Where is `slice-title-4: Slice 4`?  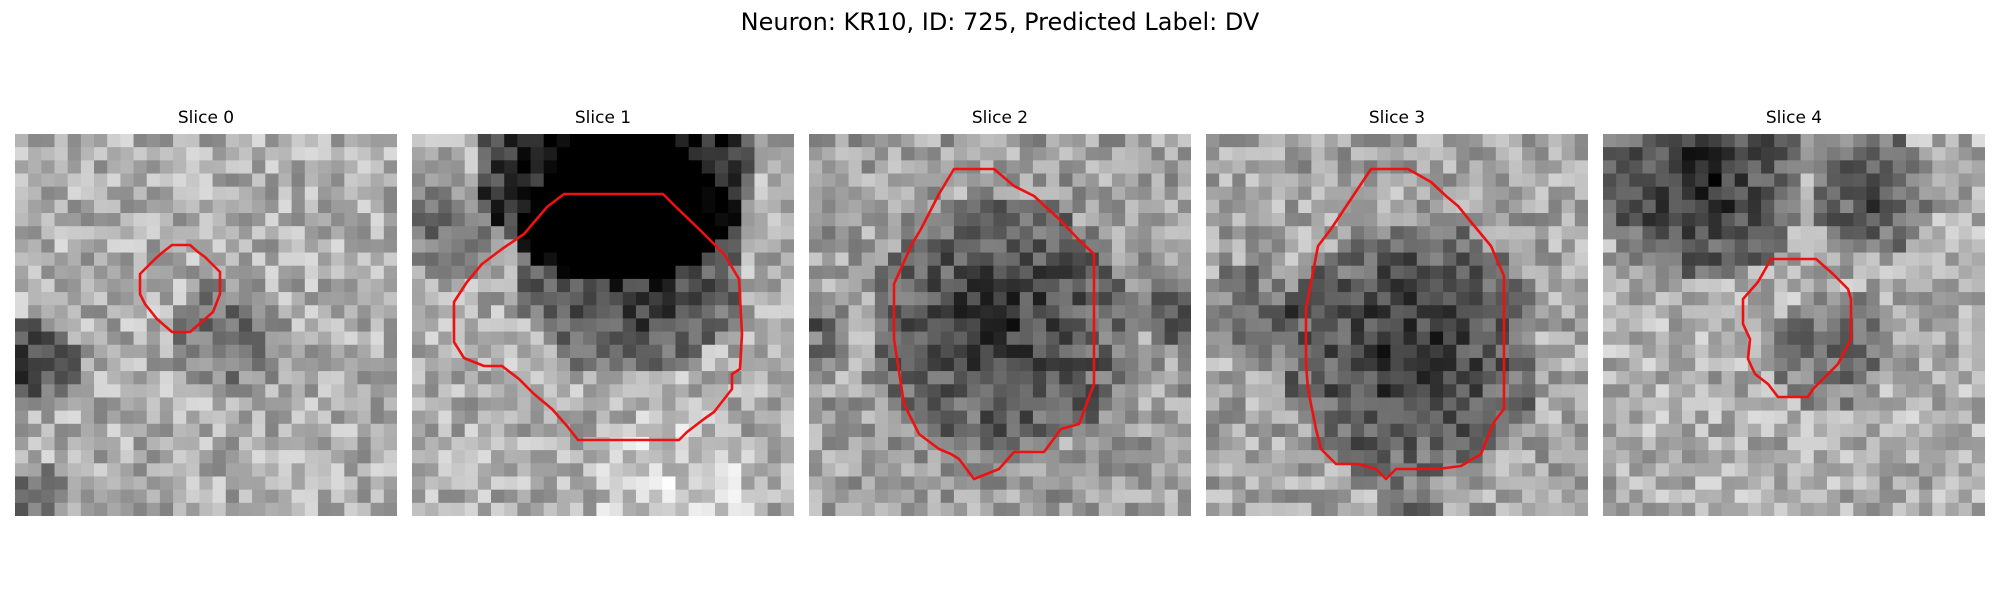 slice-title-4: Slice 4 is located at coordinates (1794, 118).